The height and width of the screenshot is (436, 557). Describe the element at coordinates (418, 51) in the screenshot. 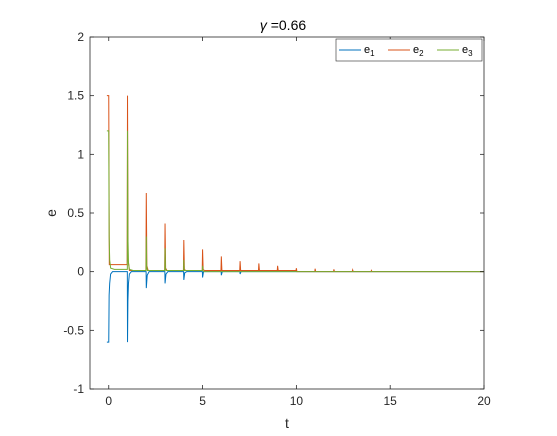

I see `legend-label-e2: e2` at that location.